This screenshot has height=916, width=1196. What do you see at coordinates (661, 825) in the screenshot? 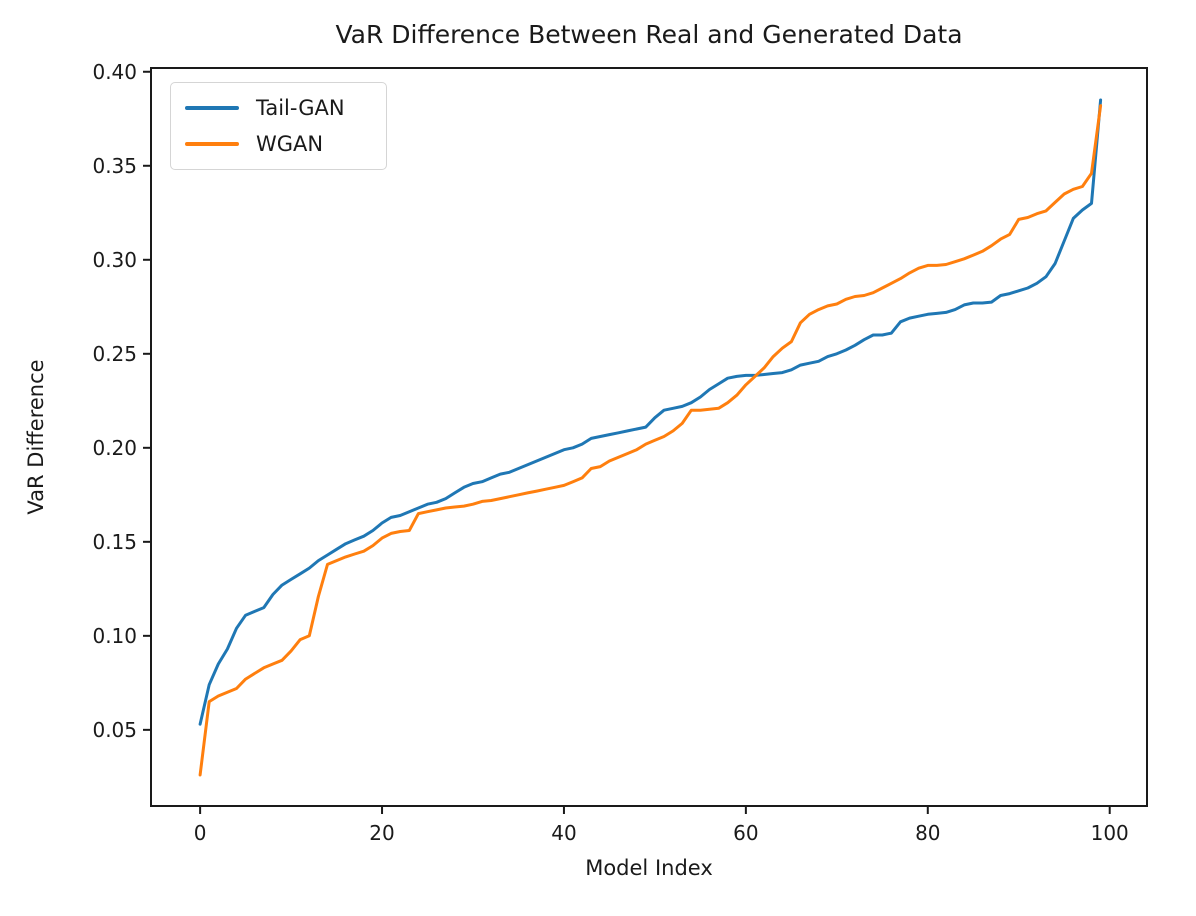
I see `x-axis-ticks: 0 20 40 60 80 100` at bounding box center [661, 825].